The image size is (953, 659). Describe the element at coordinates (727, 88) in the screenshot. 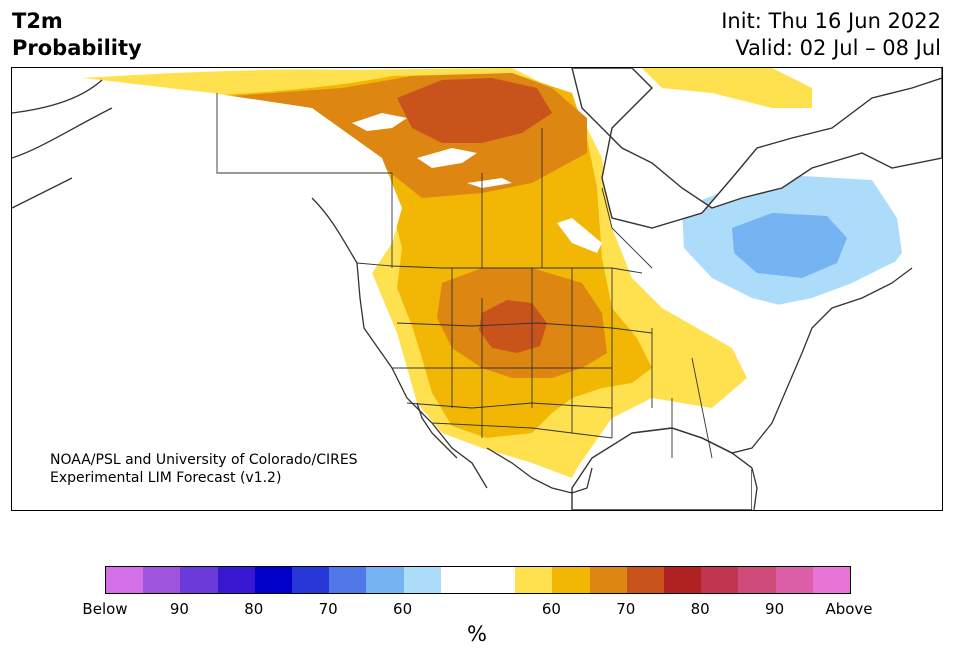

I see `above-60-northeast` at that location.